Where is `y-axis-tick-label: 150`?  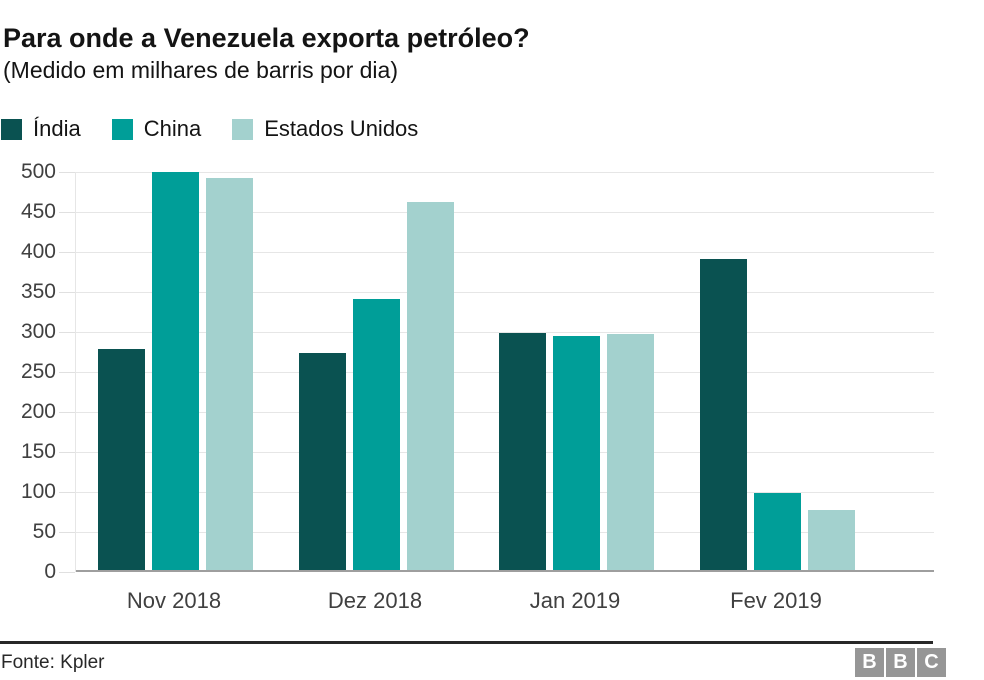
y-axis-tick-label: 150 is located at coordinates (38, 451).